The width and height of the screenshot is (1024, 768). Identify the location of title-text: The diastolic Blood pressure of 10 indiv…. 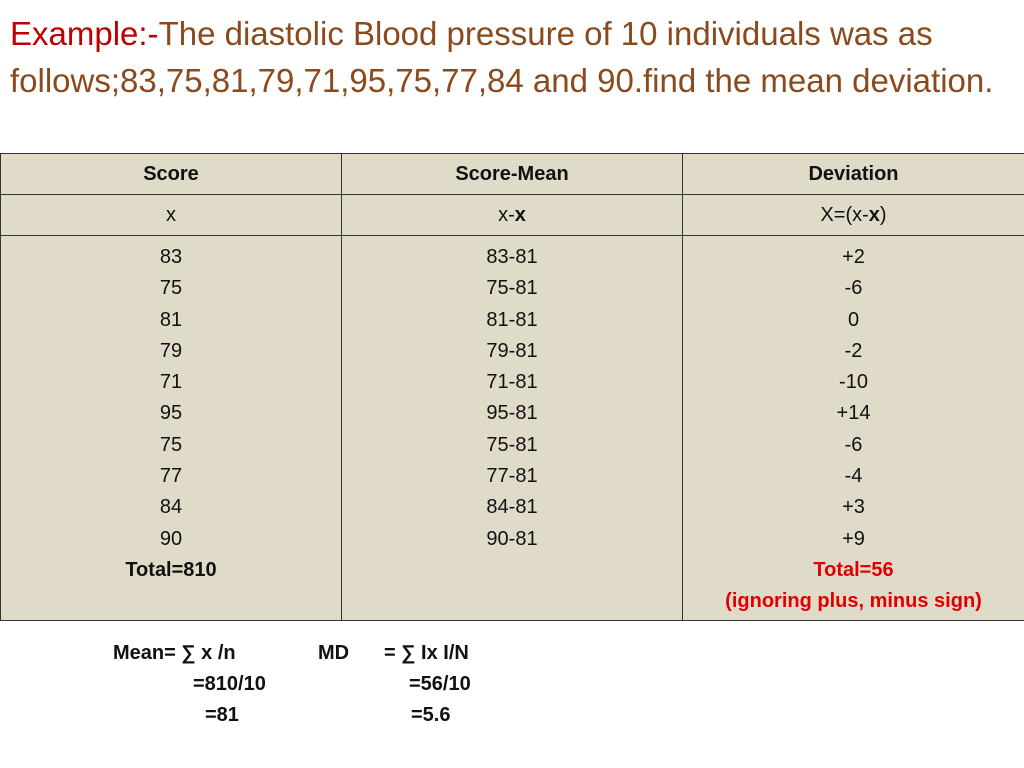
(502, 57).